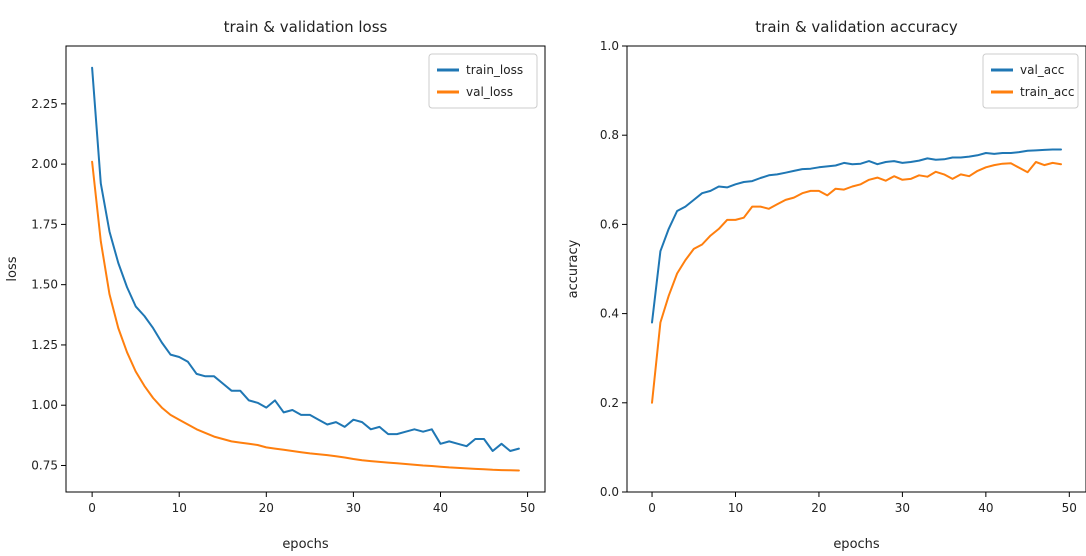 This screenshot has height=556, width=1086. Describe the element at coordinates (1042, 70) in the screenshot. I see `legend-label: val_acc` at that location.